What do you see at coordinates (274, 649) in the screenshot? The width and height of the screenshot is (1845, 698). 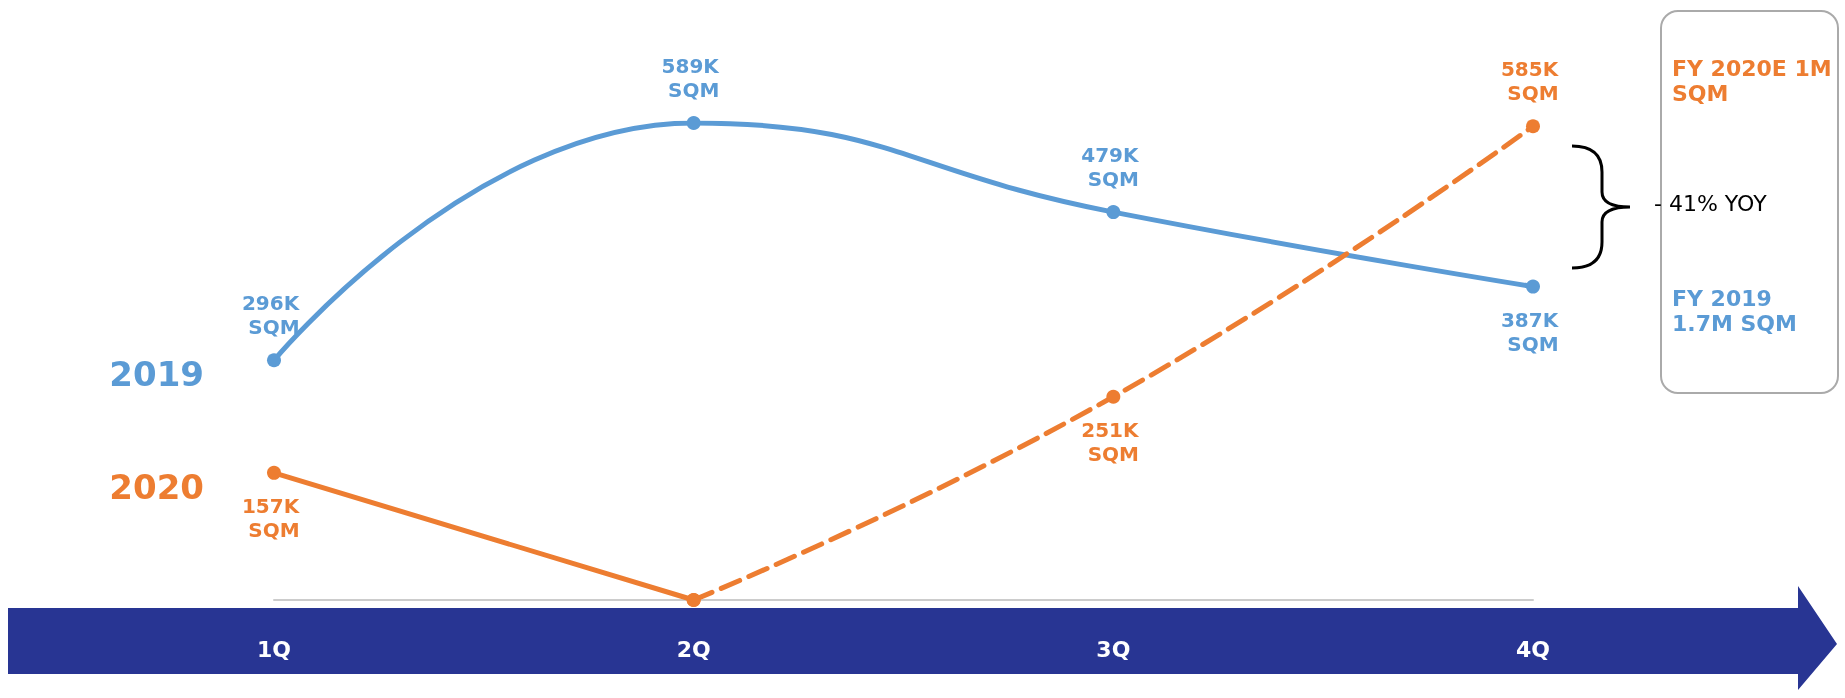 I see `x-tick-label: 1Q` at bounding box center [274, 649].